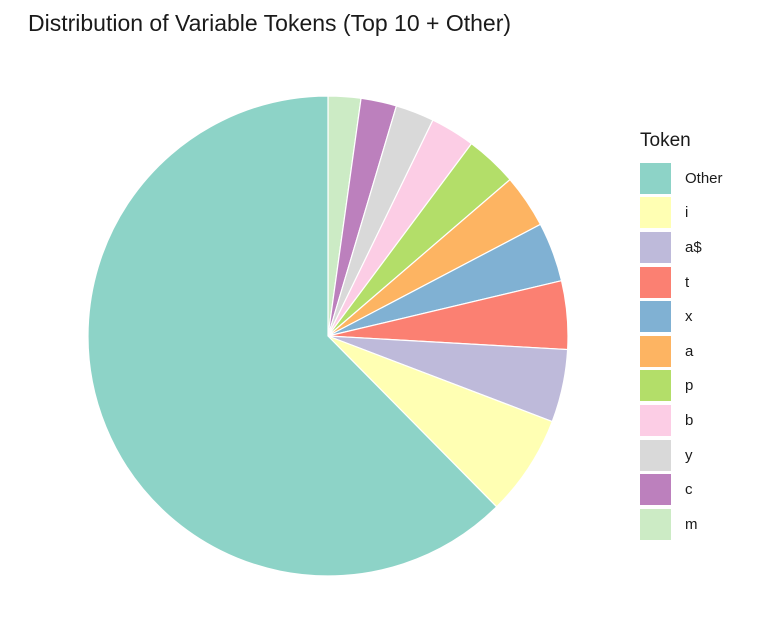 Image resolution: width=757 pixels, height=636 pixels. Describe the element at coordinates (691, 524) in the screenshot. I see `legend-label: m` at that location.